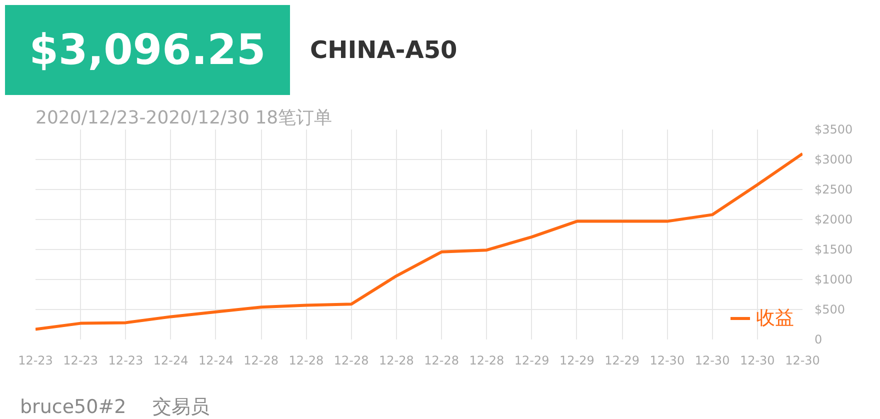 The width and height of the screenshot is (880, 419). I want to click on y-tick-label: $2000, so click(833, 219).